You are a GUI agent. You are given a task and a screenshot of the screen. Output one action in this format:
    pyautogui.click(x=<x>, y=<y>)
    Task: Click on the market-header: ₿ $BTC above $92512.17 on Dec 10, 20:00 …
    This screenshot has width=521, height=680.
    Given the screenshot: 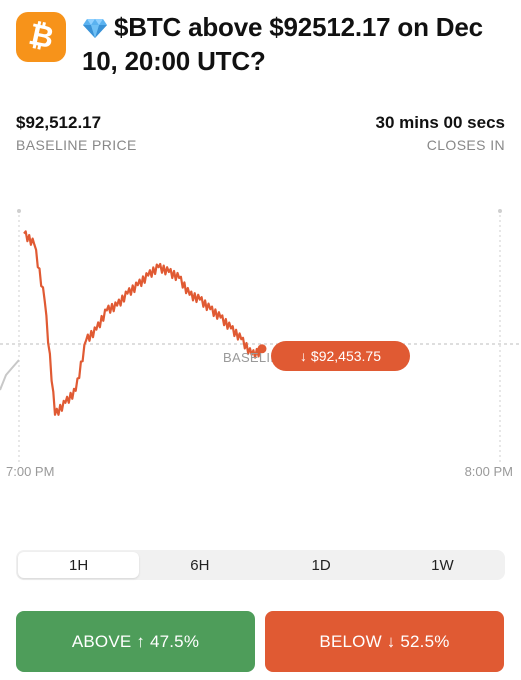 What is the action you would take?
    pyautogui.click(x=266, y=46)
    